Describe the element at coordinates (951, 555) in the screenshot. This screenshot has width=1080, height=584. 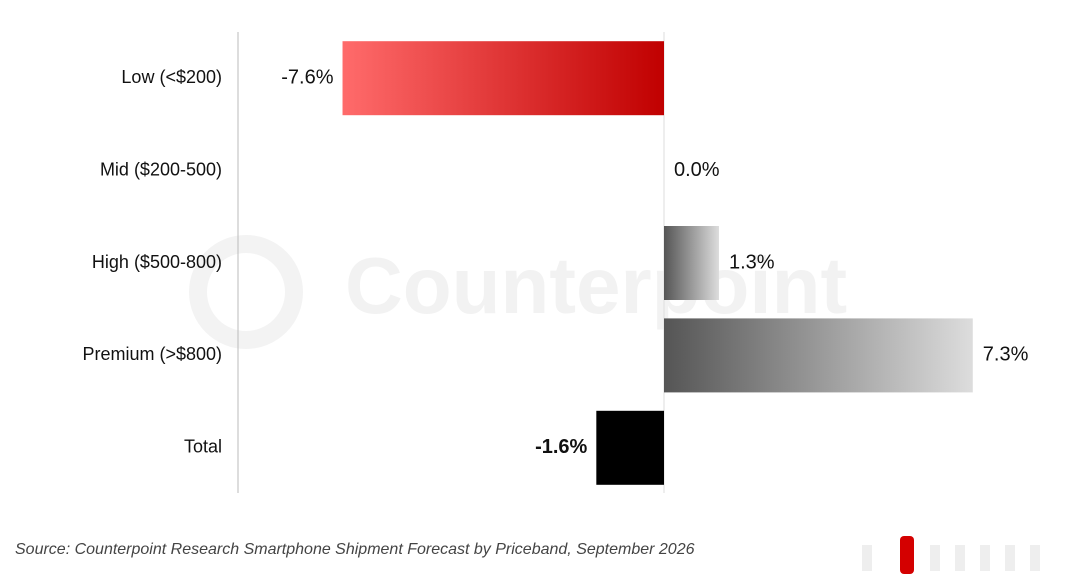
I see `logo` at that location.